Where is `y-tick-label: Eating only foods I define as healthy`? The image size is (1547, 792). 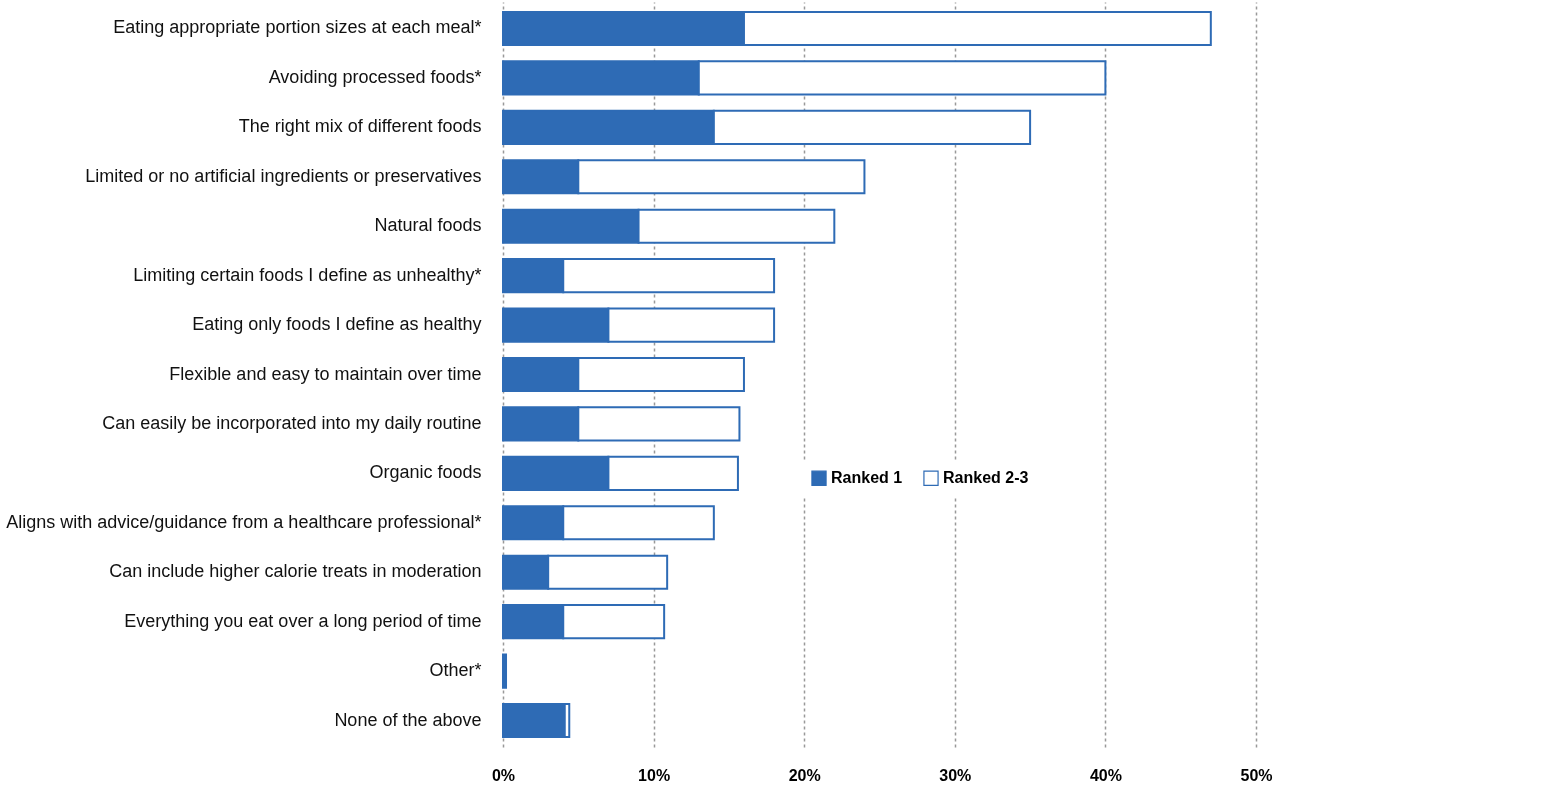
y-tick-label: Eating only foods I define as healthy is located at coordinates (337, 324).